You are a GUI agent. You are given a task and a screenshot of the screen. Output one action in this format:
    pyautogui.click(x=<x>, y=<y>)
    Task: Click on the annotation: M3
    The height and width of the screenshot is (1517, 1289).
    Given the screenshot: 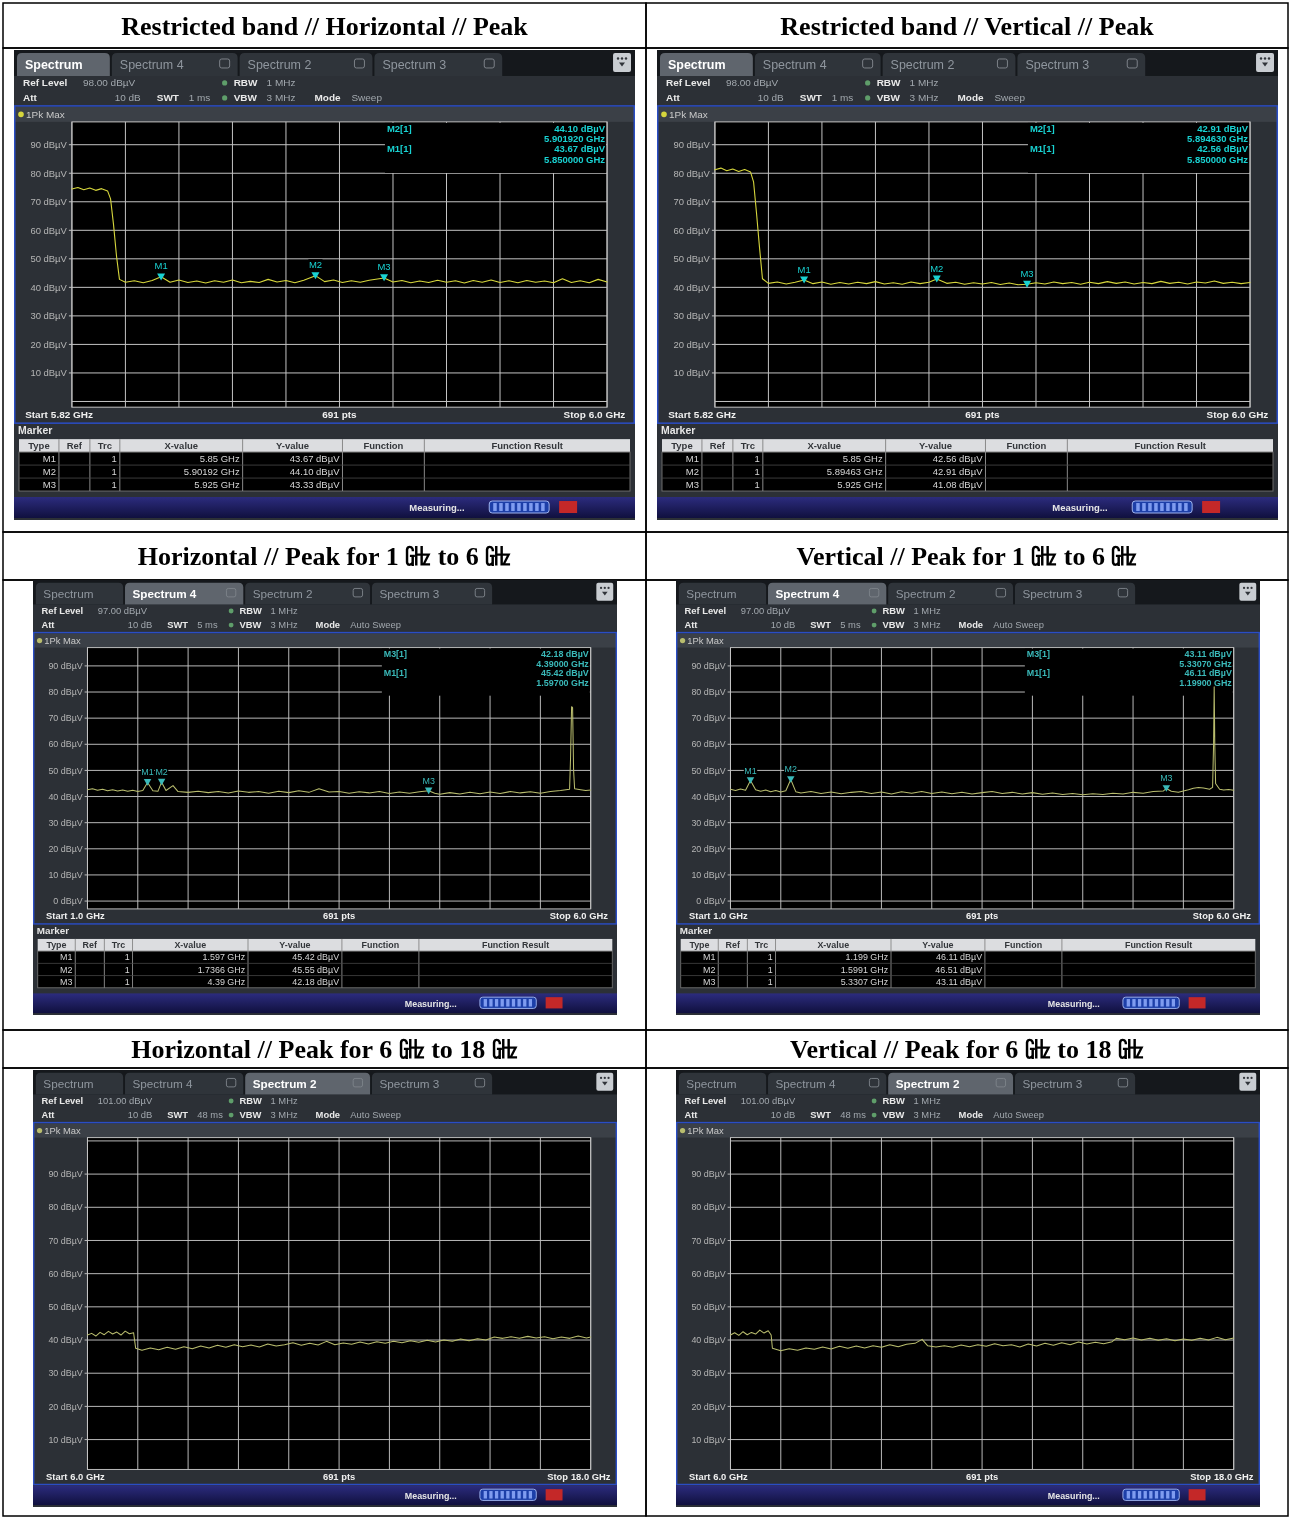 What is the action you would take?
    pyautogui.click(x=384, y=267)
    